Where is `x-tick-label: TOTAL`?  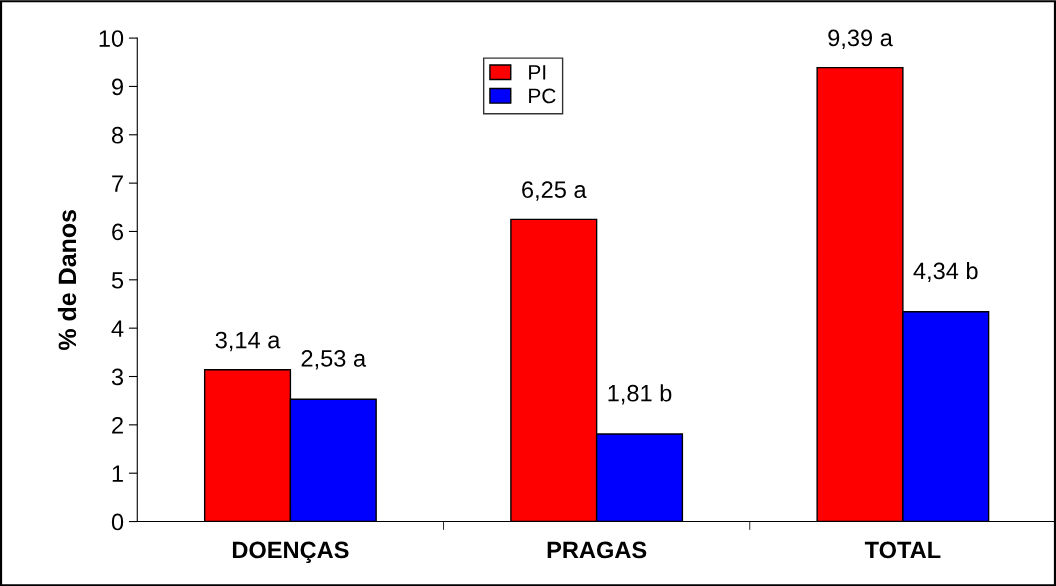
x-tick-label: TOTAL is located at coordinates (902, 550).